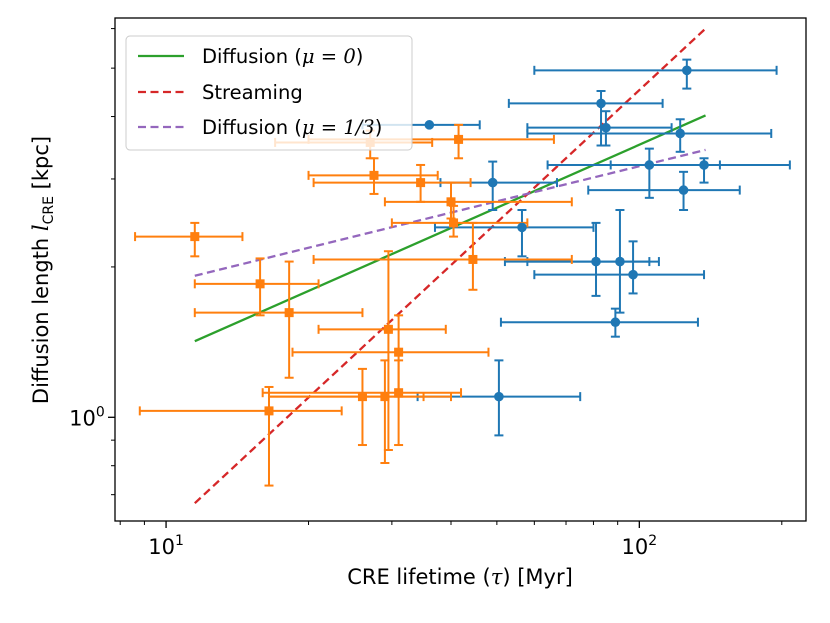 Image resolution: width=830 pixels, height=623 pixels. Describe the element at coordinates (292, 127) in the screenshot. I see `legend-label: Diffusion (μ = 1/3)` at that location.